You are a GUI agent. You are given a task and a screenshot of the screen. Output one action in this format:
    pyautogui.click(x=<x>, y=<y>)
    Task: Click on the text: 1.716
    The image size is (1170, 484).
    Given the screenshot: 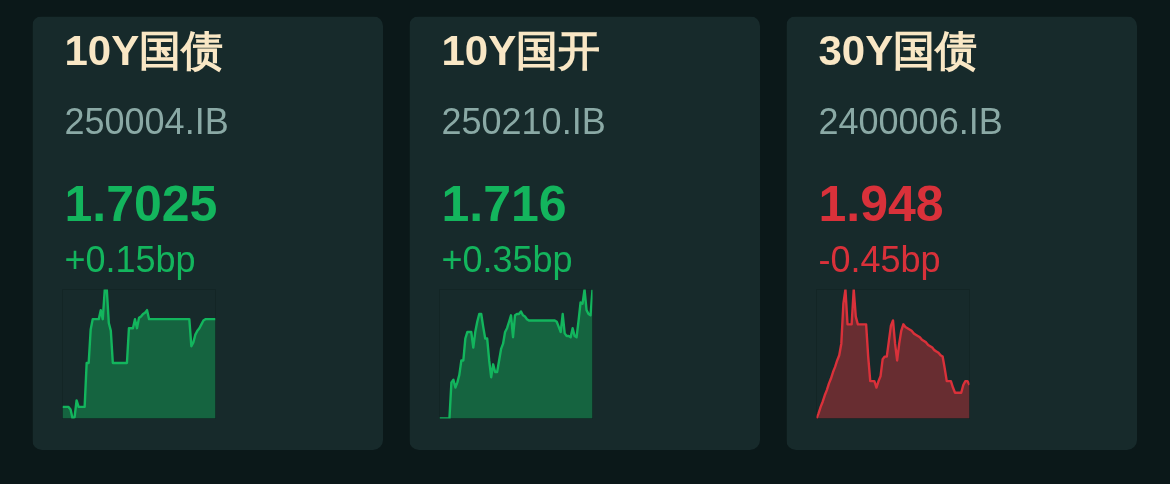 What is the action you would take?
    pyautogui.click(x=504, y=203)
    